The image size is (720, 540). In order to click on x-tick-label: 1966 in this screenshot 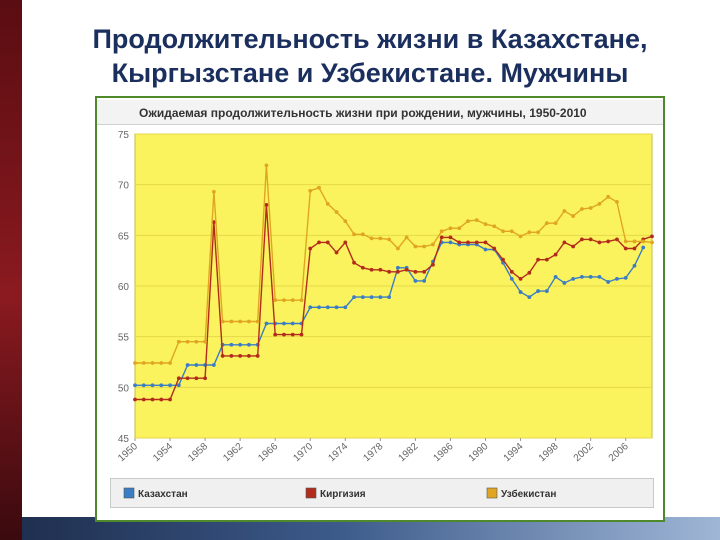, I will do `click(268, 452)`.